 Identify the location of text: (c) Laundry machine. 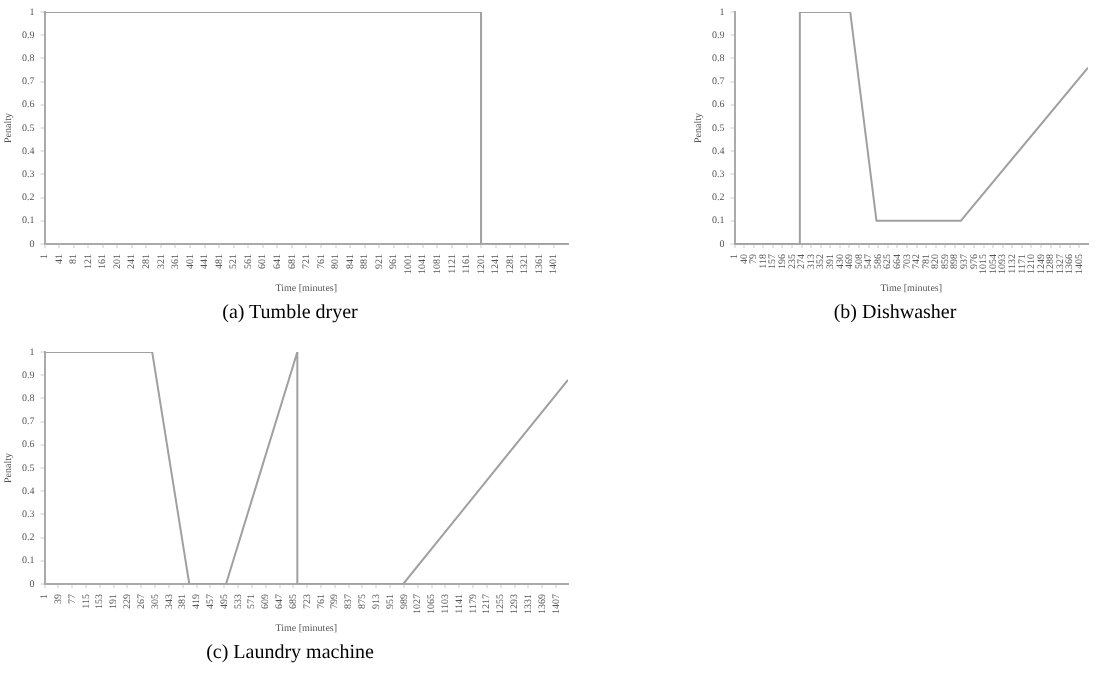
(290, 653).